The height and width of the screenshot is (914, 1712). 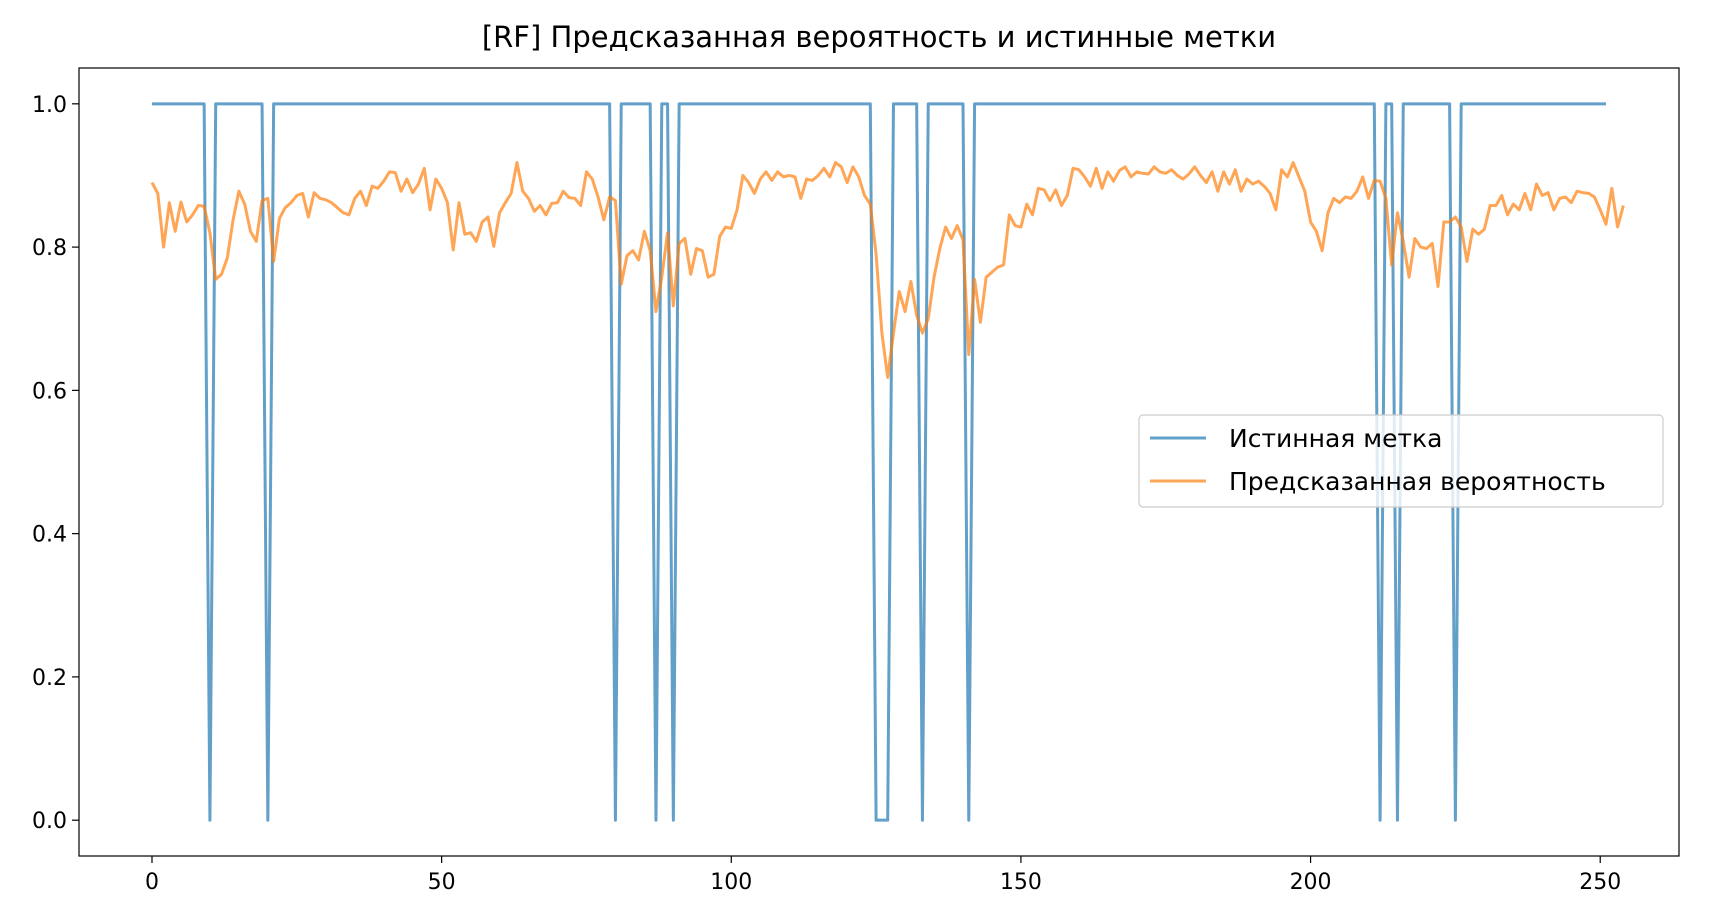 I want to click on x-tick-label: 100, so click(x=731, y=882).